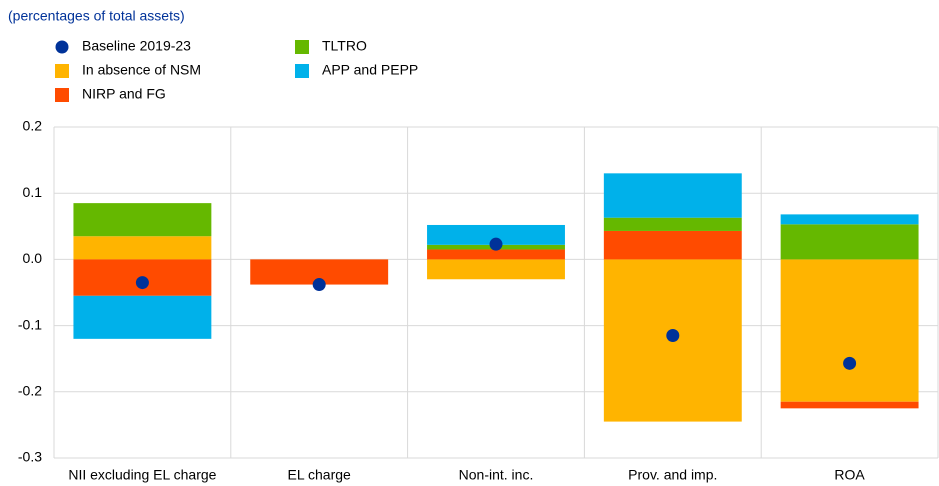 This screenshot has width=939, height=486. What do you see at coordinates (141, 70) in the screenshot?
I see `legend-label: In absence of NSM` at bounding box center [141, 70].